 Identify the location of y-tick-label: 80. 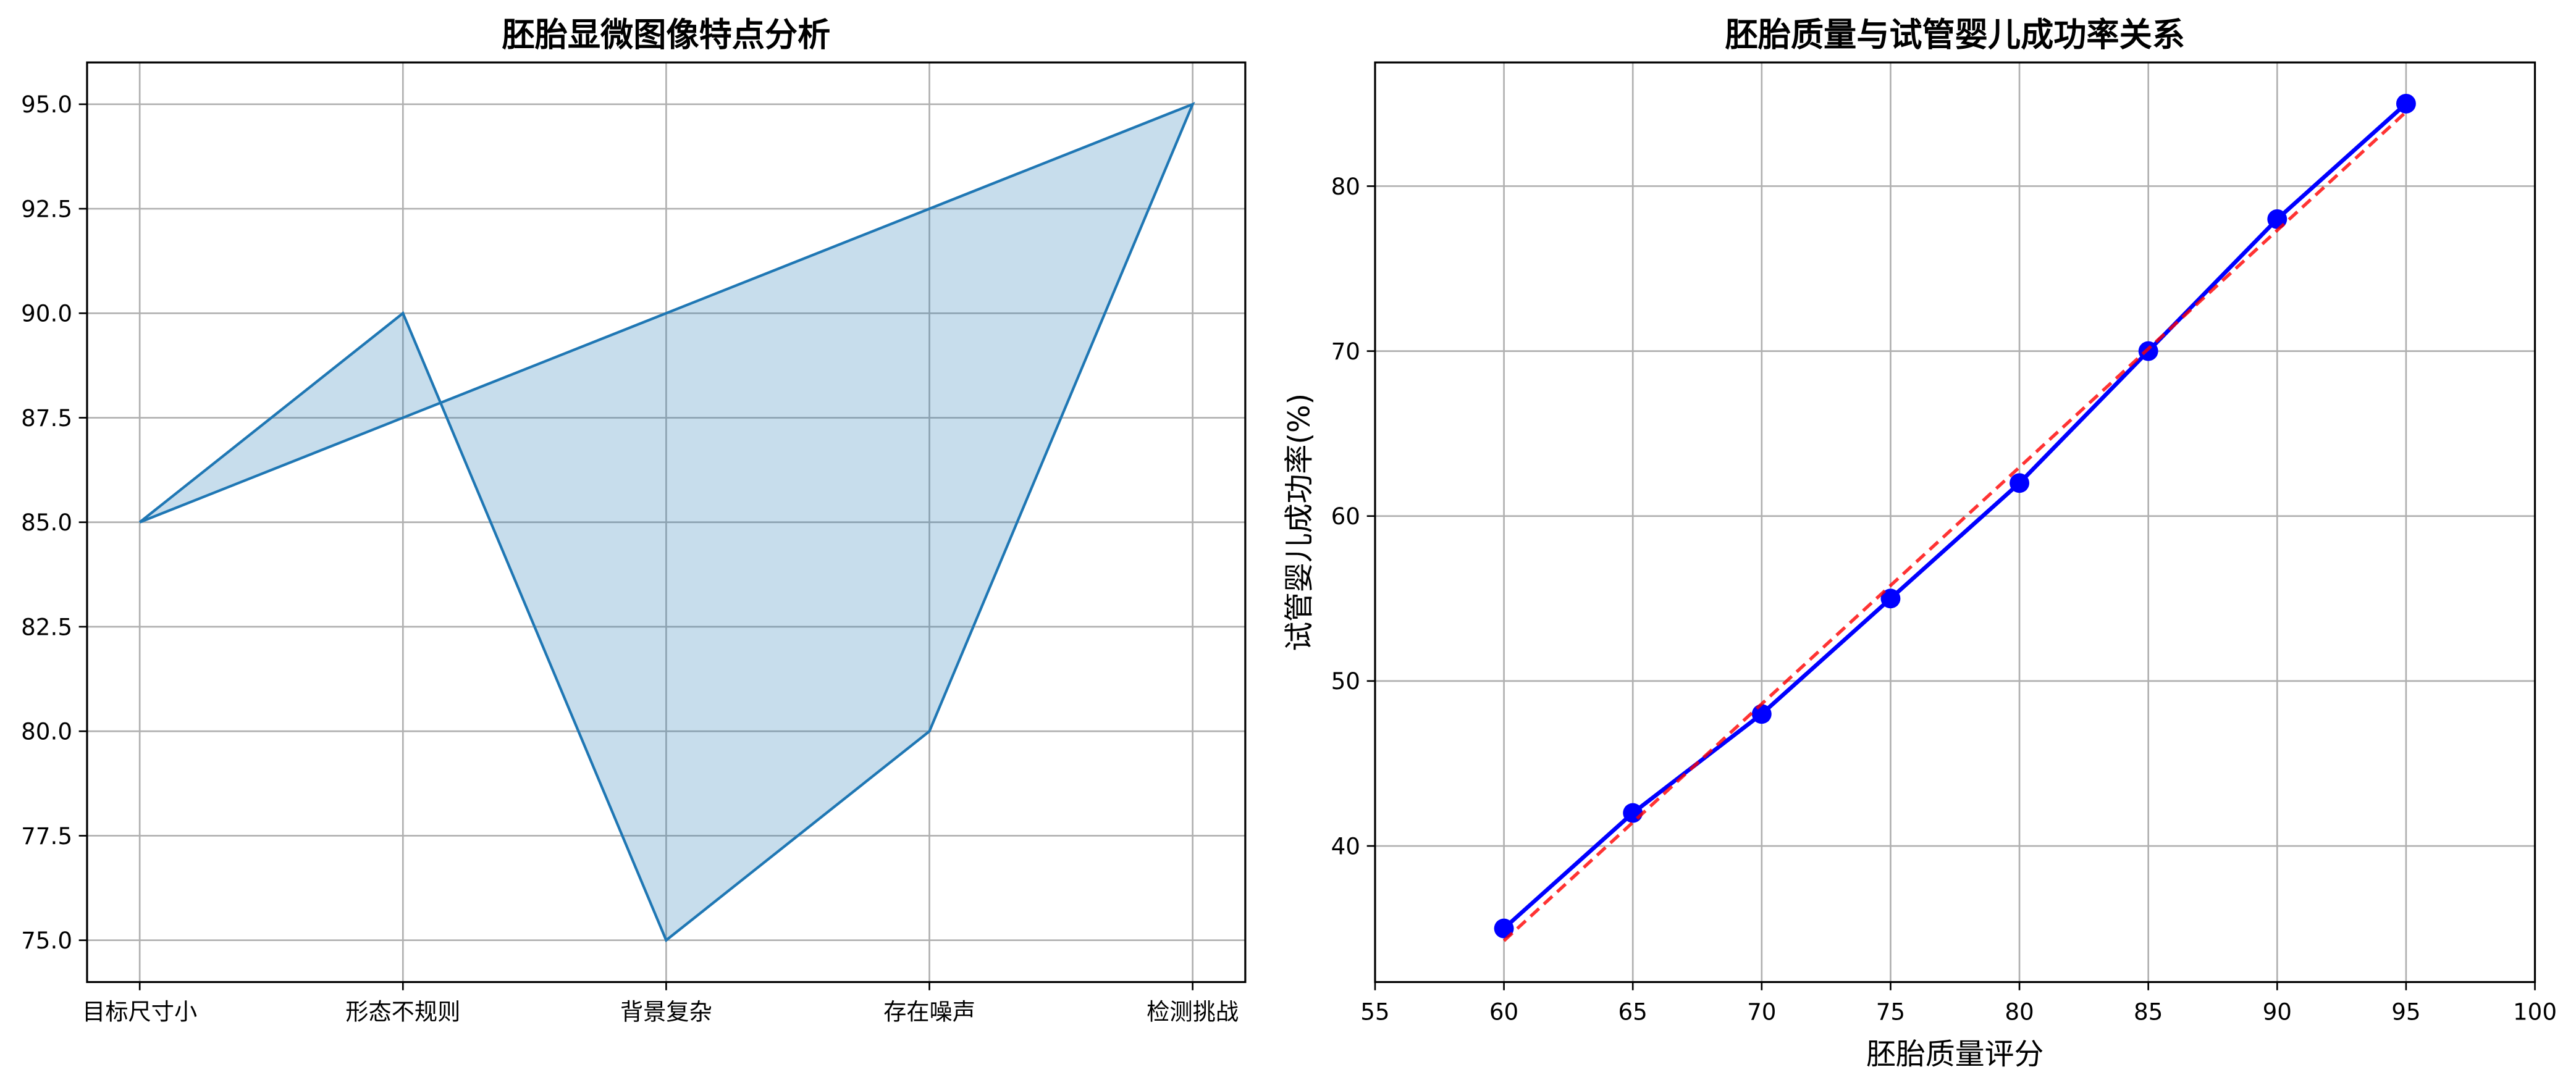
(1345, 186).